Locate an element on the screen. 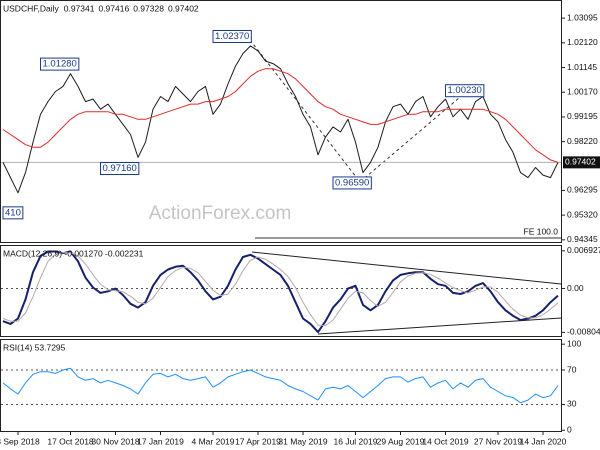 The width and height of the screenshot is (600, 450). y-tick-label: 0.94345 is located at coordinates (582, 239).